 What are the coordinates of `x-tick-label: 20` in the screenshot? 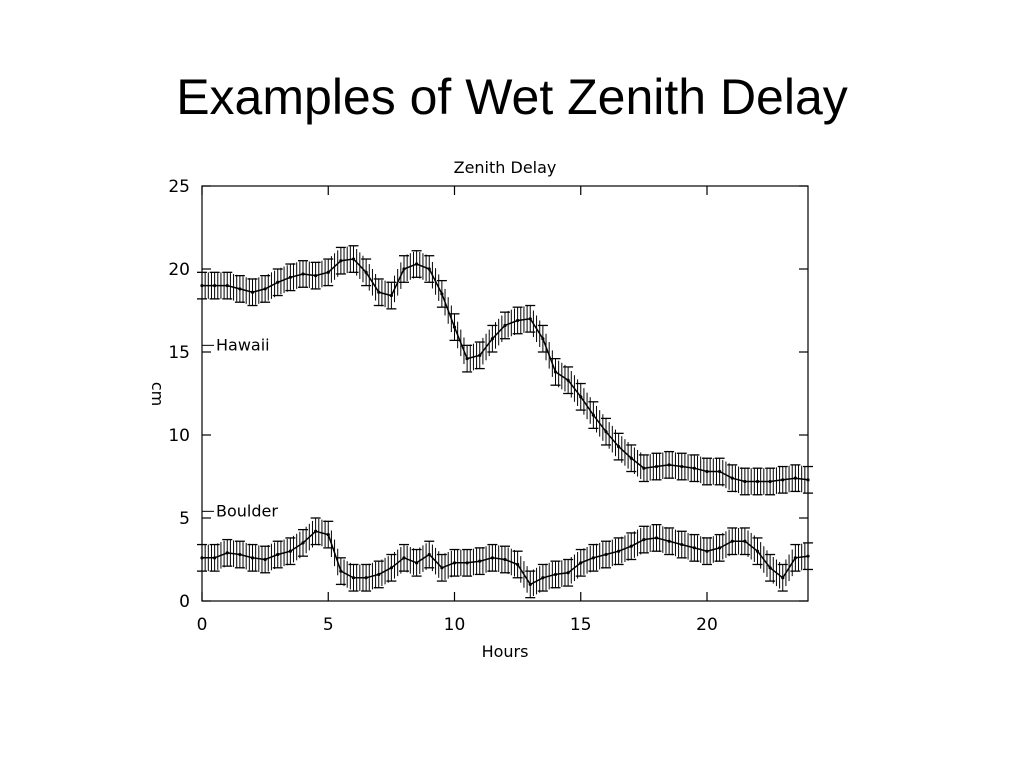 It's located at (707, 625).